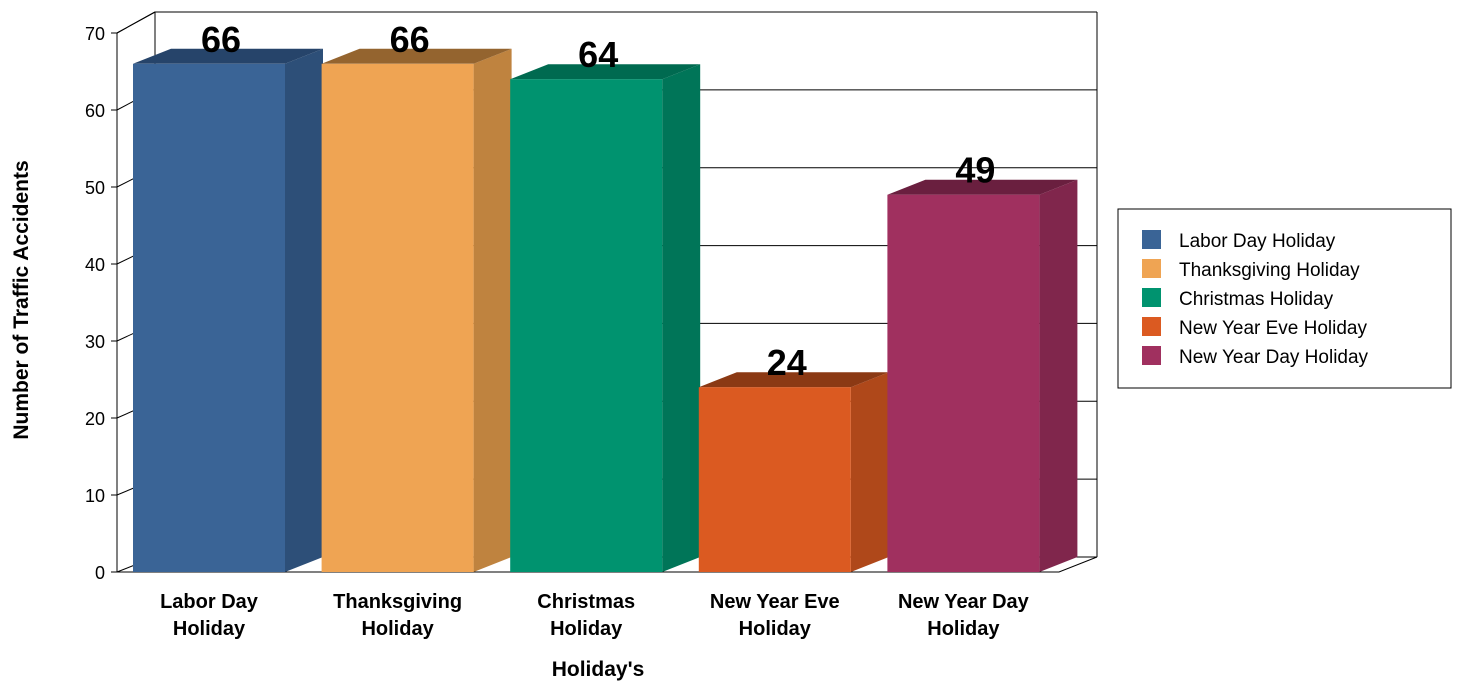 The width and height of the screenshot is (1473, 686). I want to click on y-tick-label: 50, so click(95, 188).